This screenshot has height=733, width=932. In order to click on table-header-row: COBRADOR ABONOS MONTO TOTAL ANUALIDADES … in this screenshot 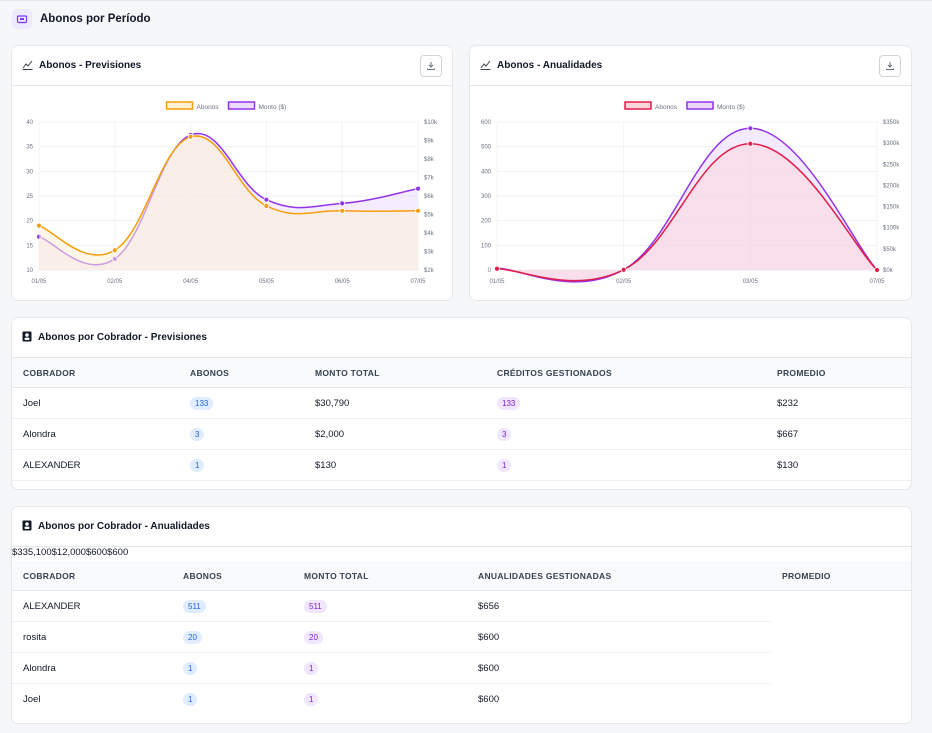, I will do `click(461, 576)`.